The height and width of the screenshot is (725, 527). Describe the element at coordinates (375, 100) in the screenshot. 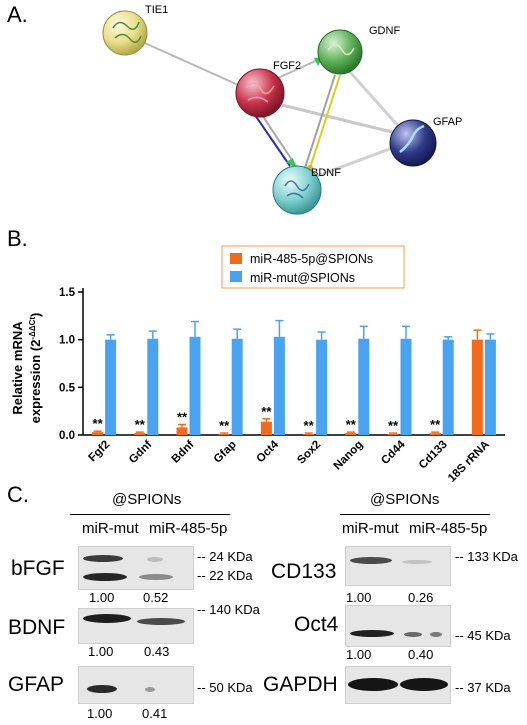

I see `edge-gdnf-gfap` at that location.